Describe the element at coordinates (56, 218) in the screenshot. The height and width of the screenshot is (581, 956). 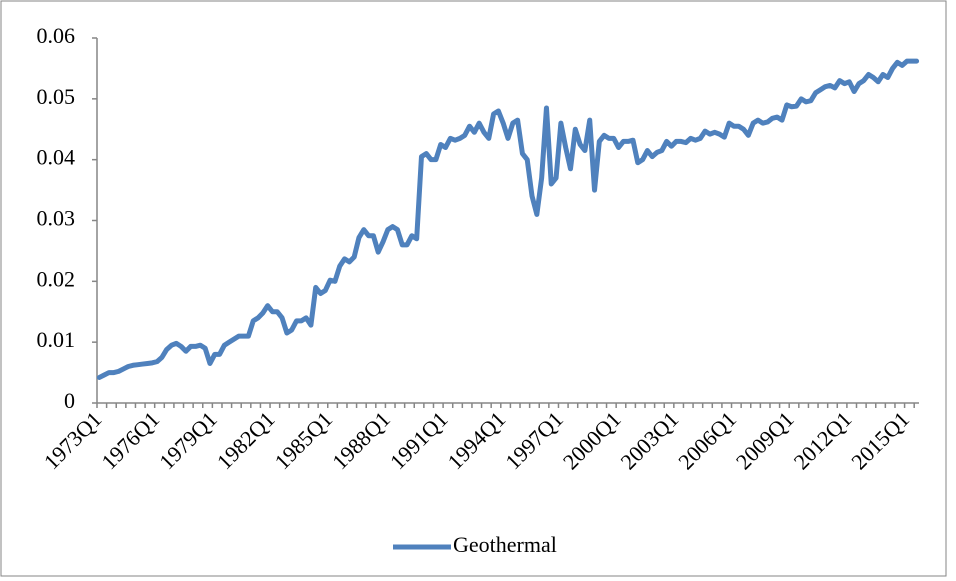
I see `y-tick-label: 0.03` at that location.